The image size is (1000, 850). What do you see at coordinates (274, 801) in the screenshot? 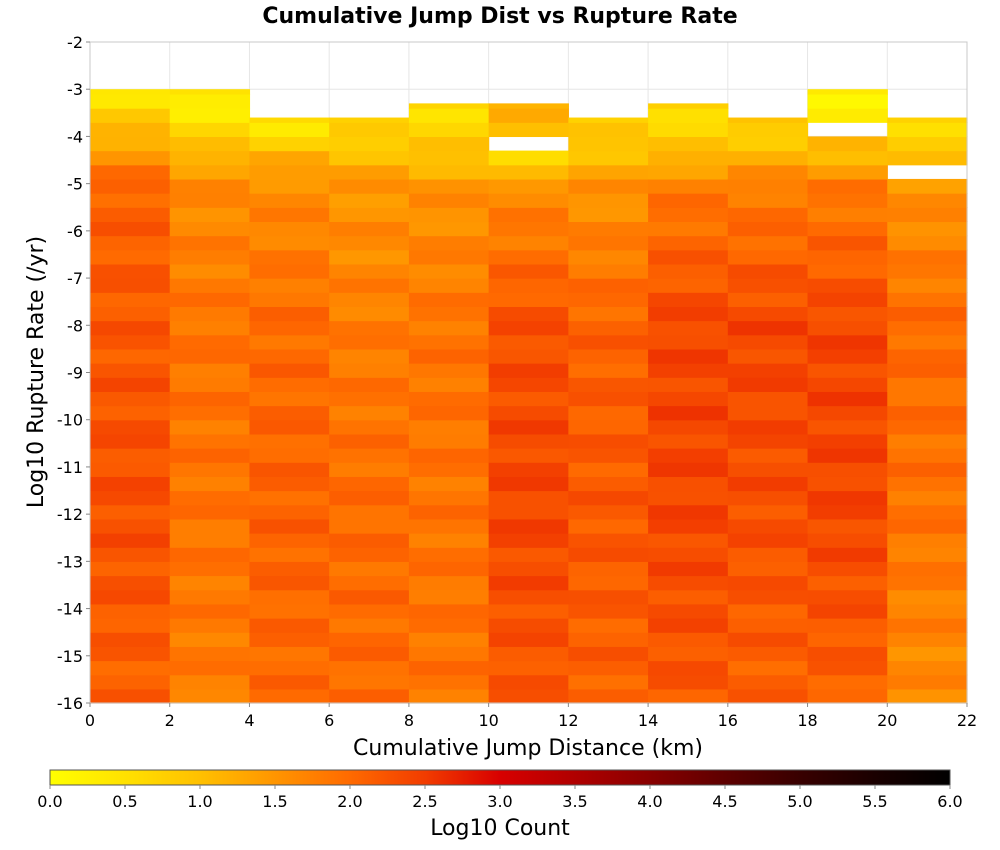
I see `colorbar-tick-label: 1.5` at bounding box center [274, 801].